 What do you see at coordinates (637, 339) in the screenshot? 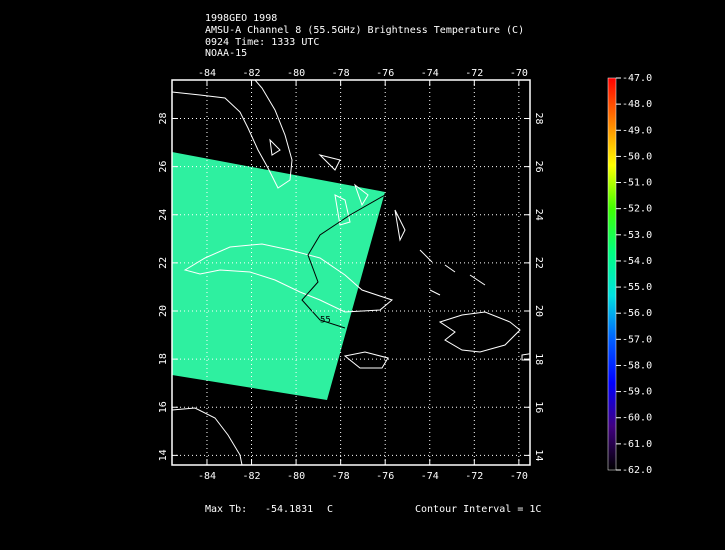
I see `colorbar-label: -57.0` at bounding box center [637, 339].